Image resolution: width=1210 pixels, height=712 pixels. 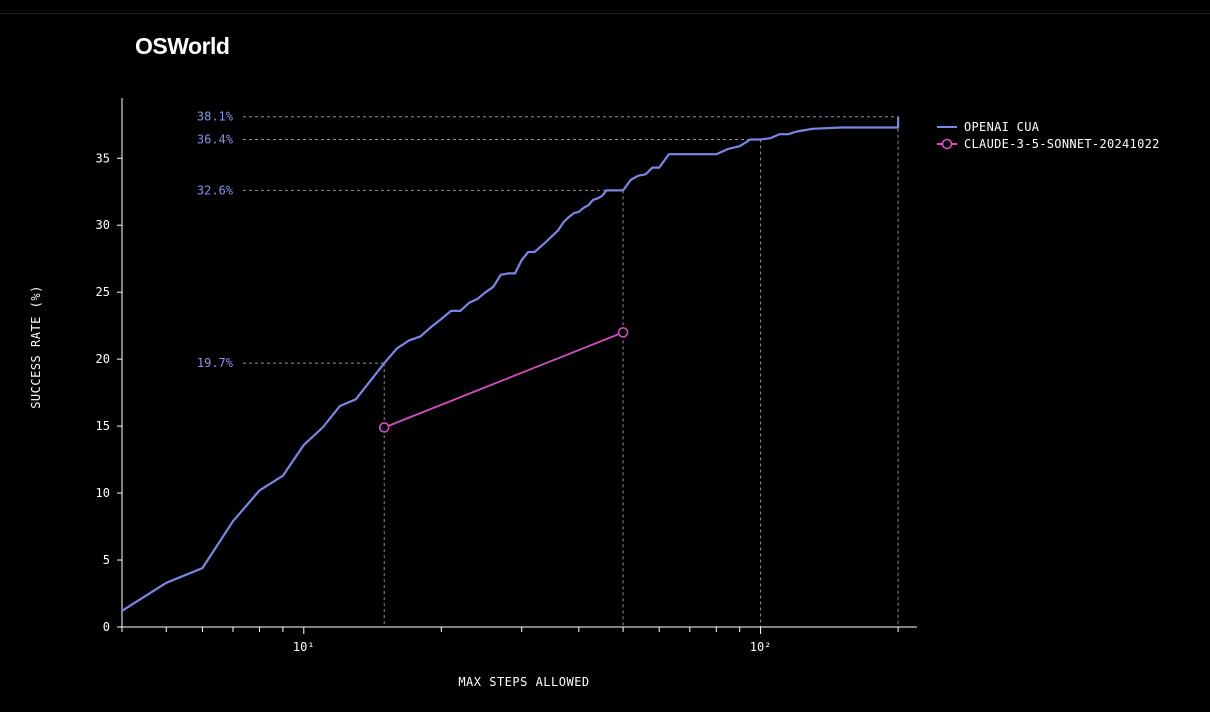 I want to click on y-tick-label: 35, so click(x=103, y=158).